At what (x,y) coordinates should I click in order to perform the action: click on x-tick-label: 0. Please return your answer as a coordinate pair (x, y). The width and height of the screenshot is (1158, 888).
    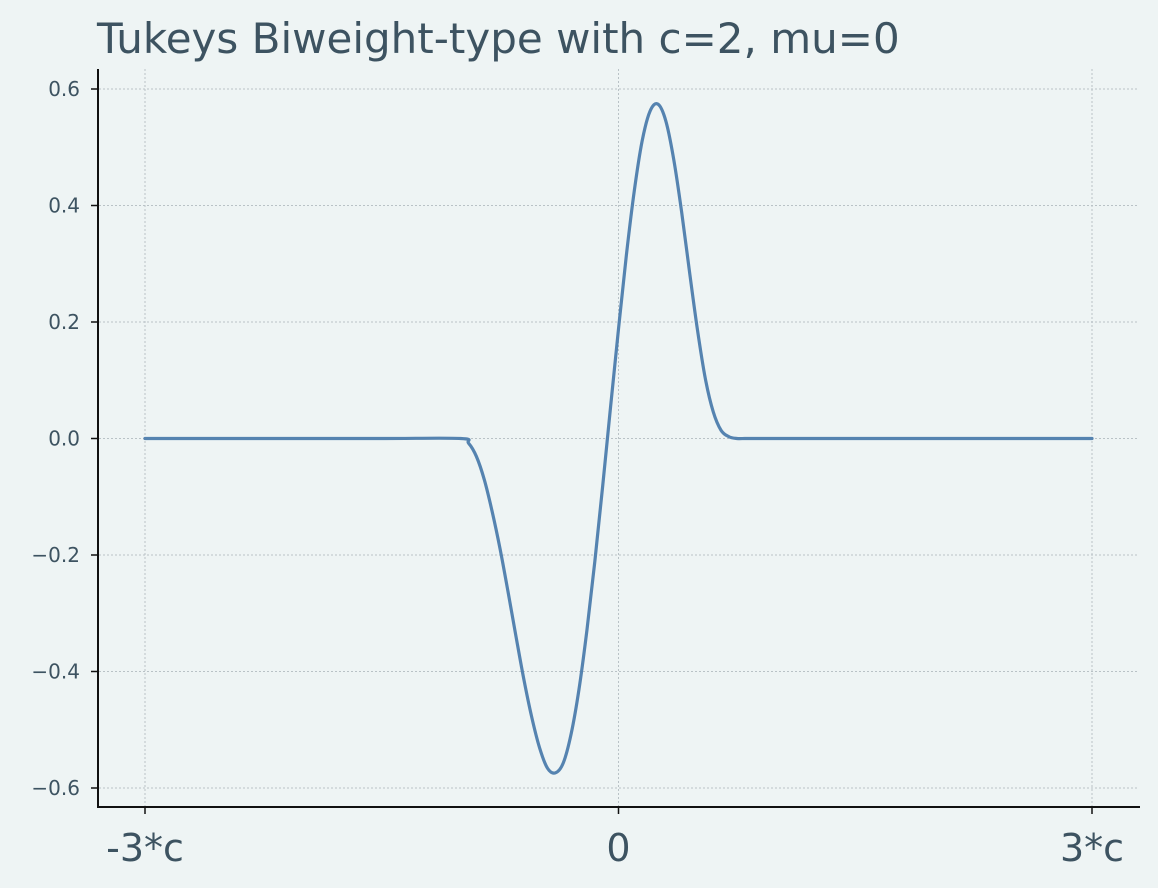
    Looking at the image, I should click on (618, 848).